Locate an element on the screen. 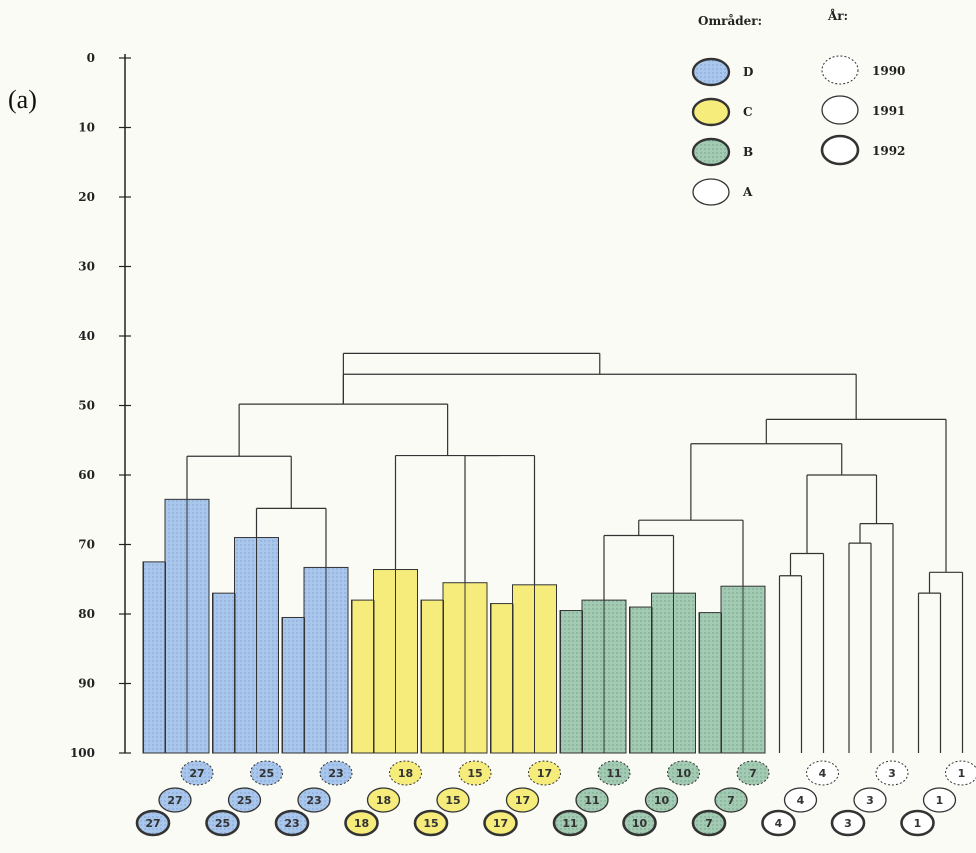 This screenshot has width=976, height=853. y-tick-label: 50 is located at coordinates (86, 406).